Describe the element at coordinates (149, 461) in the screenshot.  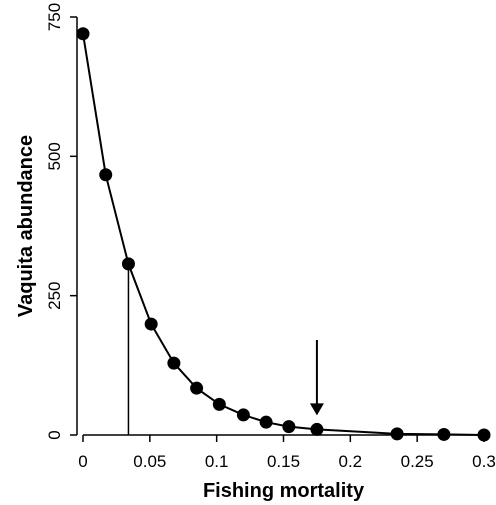
I see `x-tick-label: 0.05` at that location.